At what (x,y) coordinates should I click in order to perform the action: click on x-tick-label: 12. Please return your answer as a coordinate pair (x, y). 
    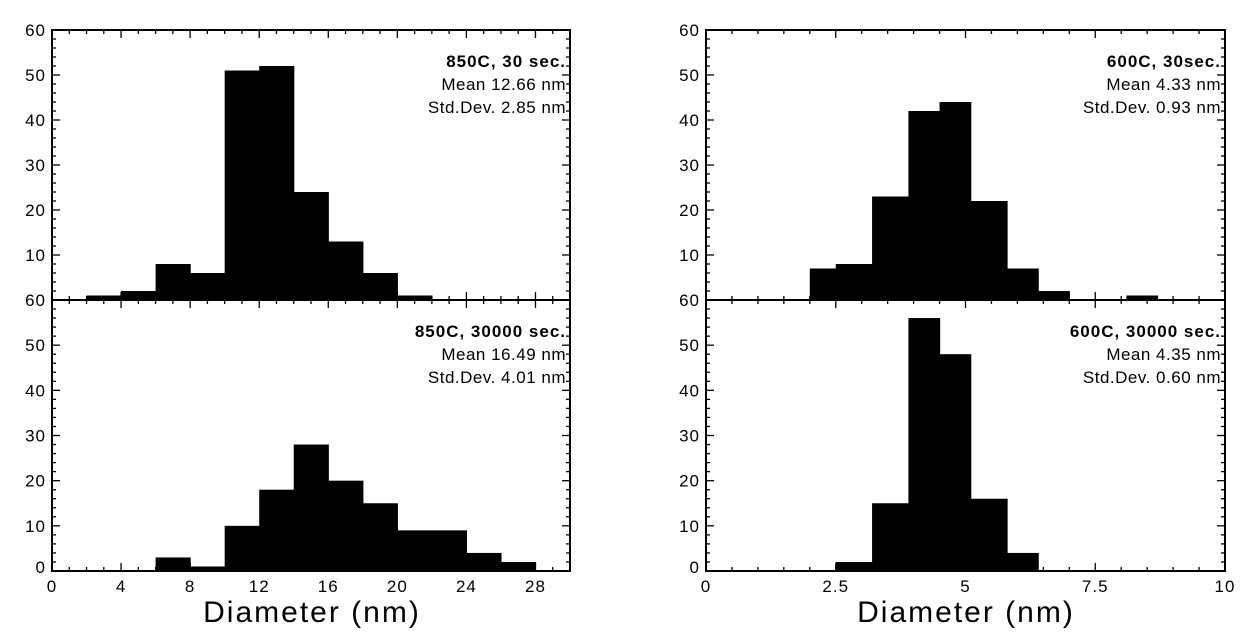
    Looking at the image, I should click on (259, 586).